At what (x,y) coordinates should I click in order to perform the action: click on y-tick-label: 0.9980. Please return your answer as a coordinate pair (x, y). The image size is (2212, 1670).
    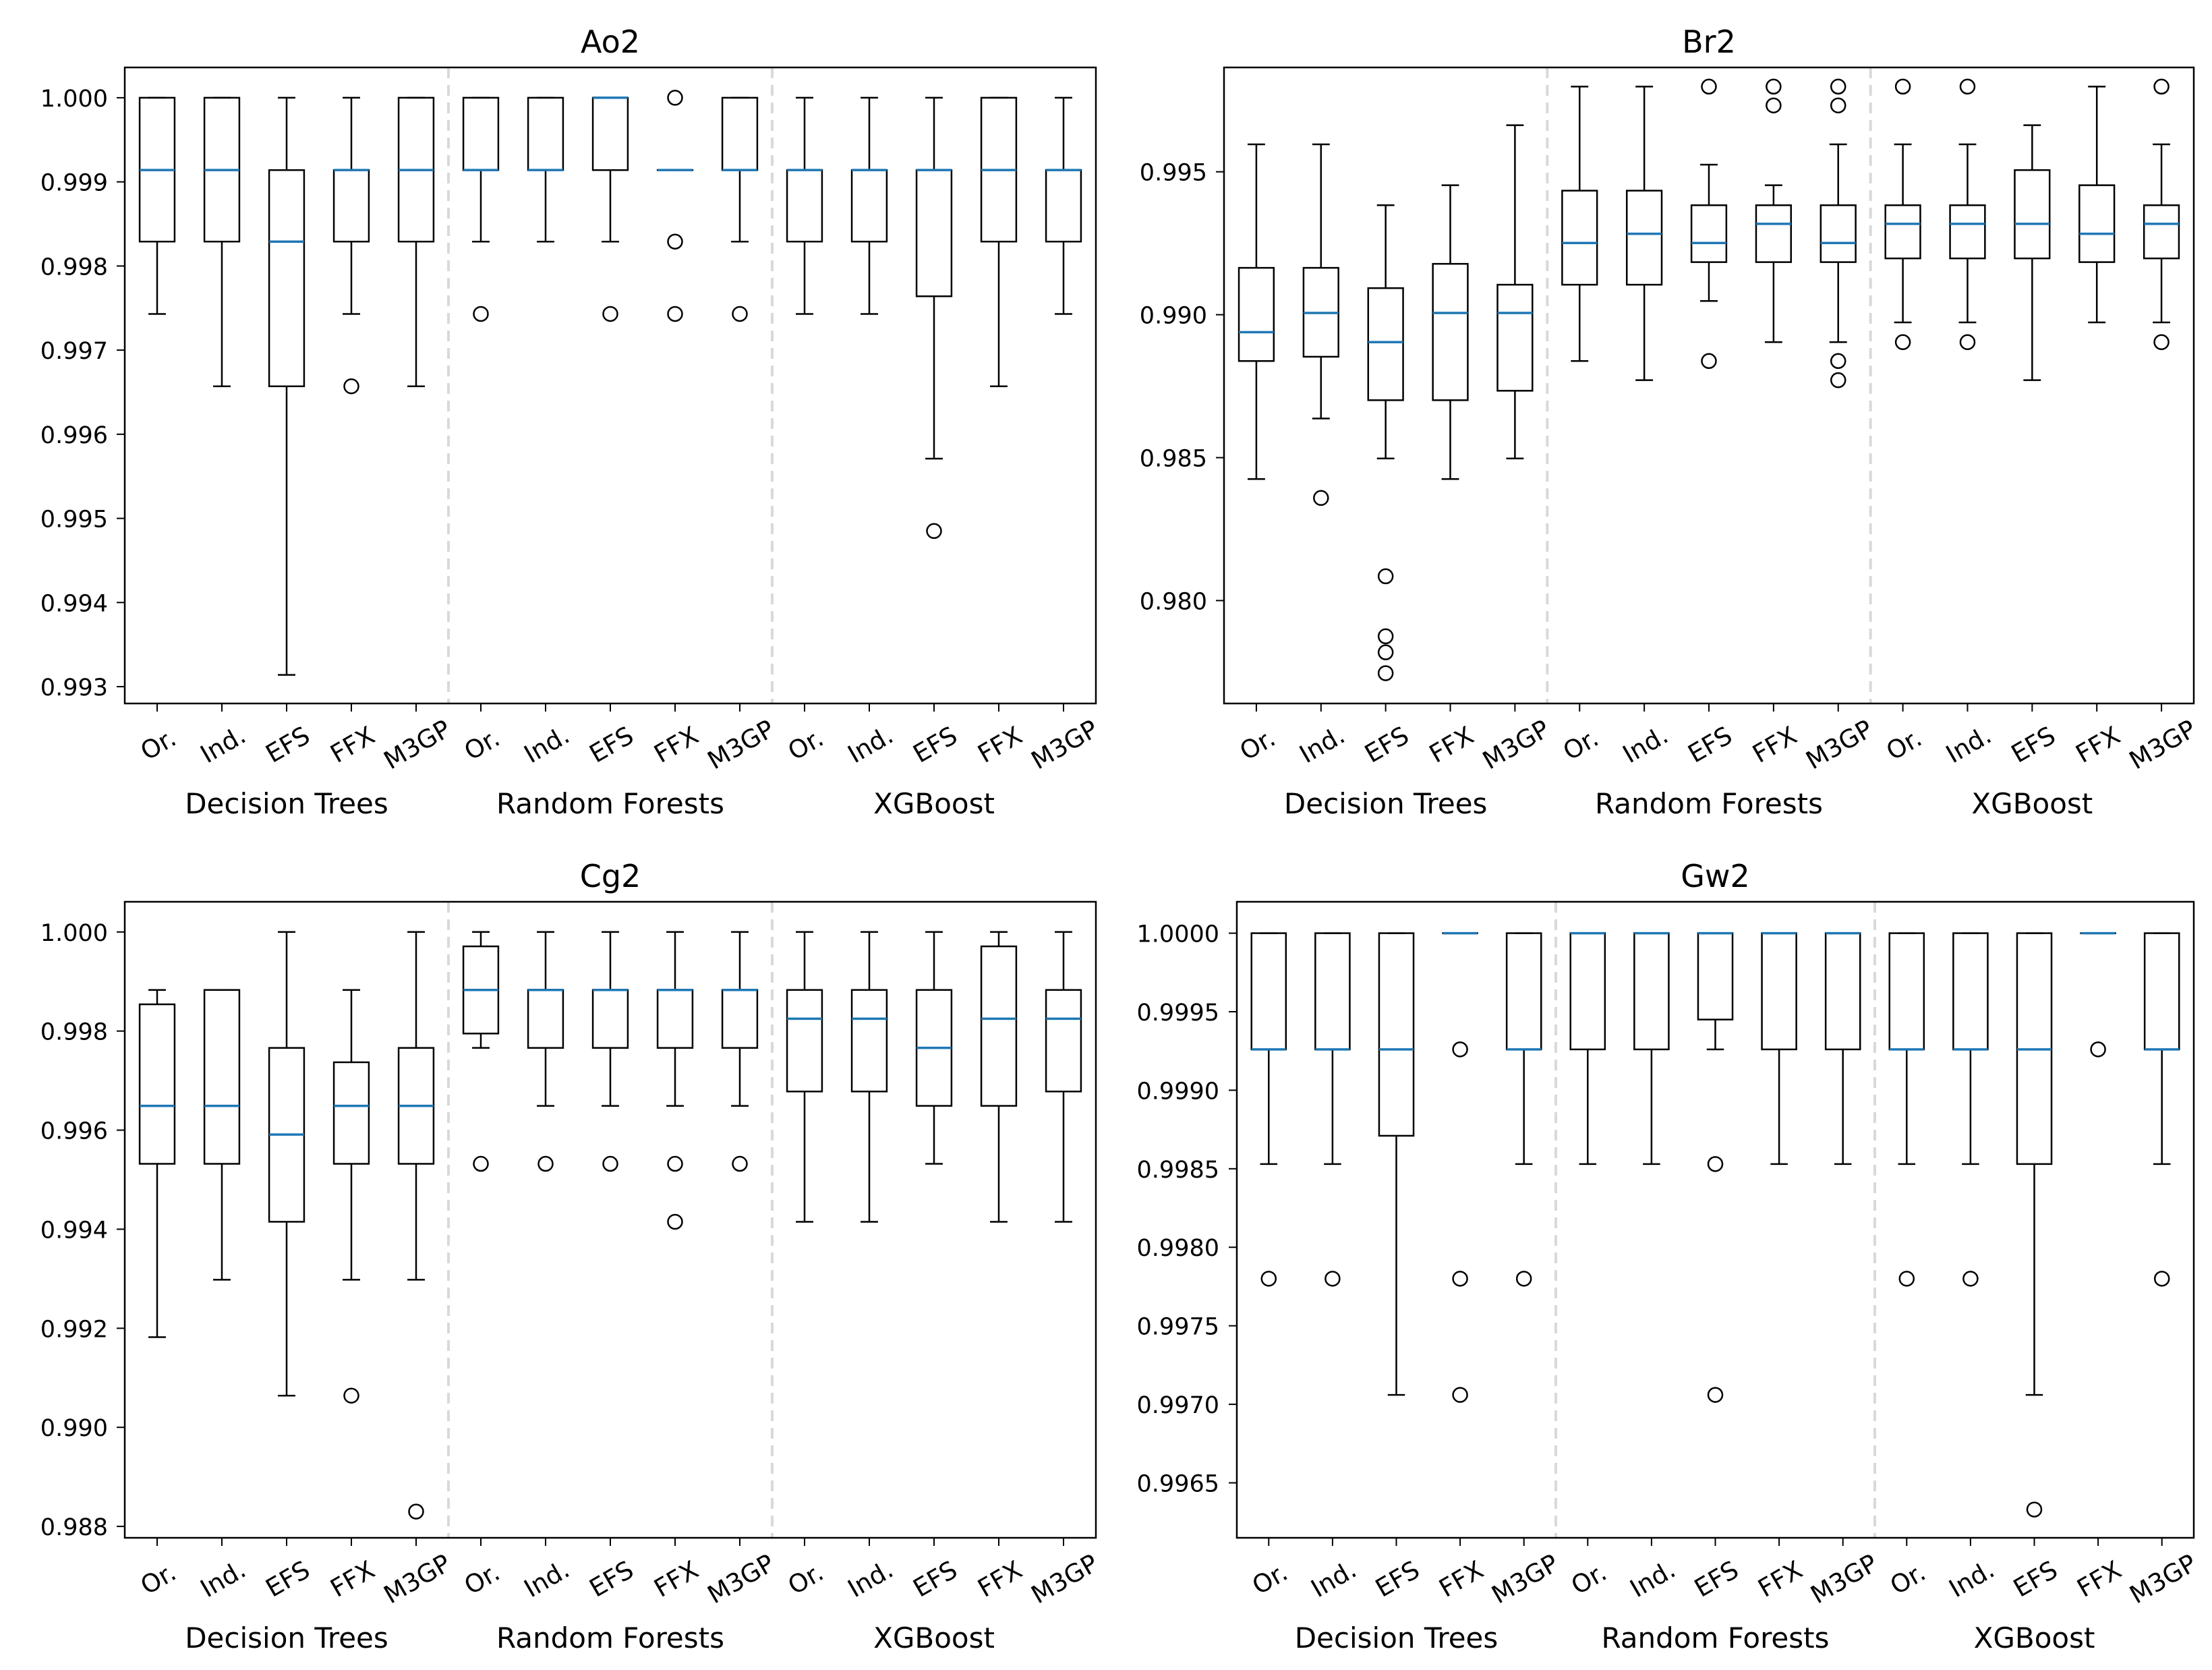
    Looking at the image, I should click on (1178, 1248).